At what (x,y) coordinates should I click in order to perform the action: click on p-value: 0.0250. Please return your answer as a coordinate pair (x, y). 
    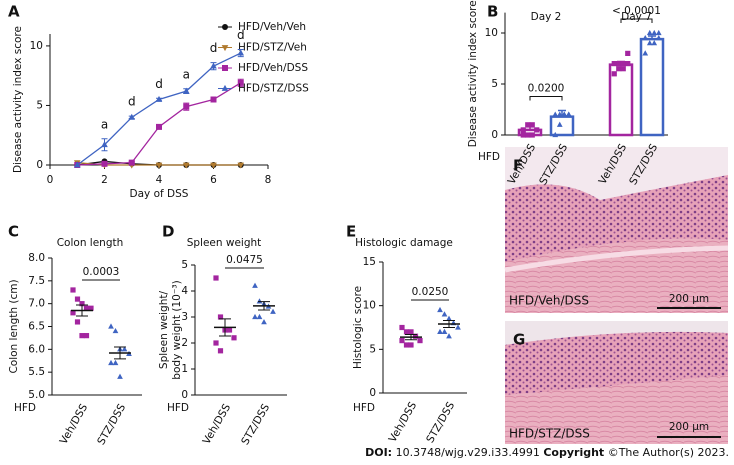
    Looking at the image, I should click on (430, 292).